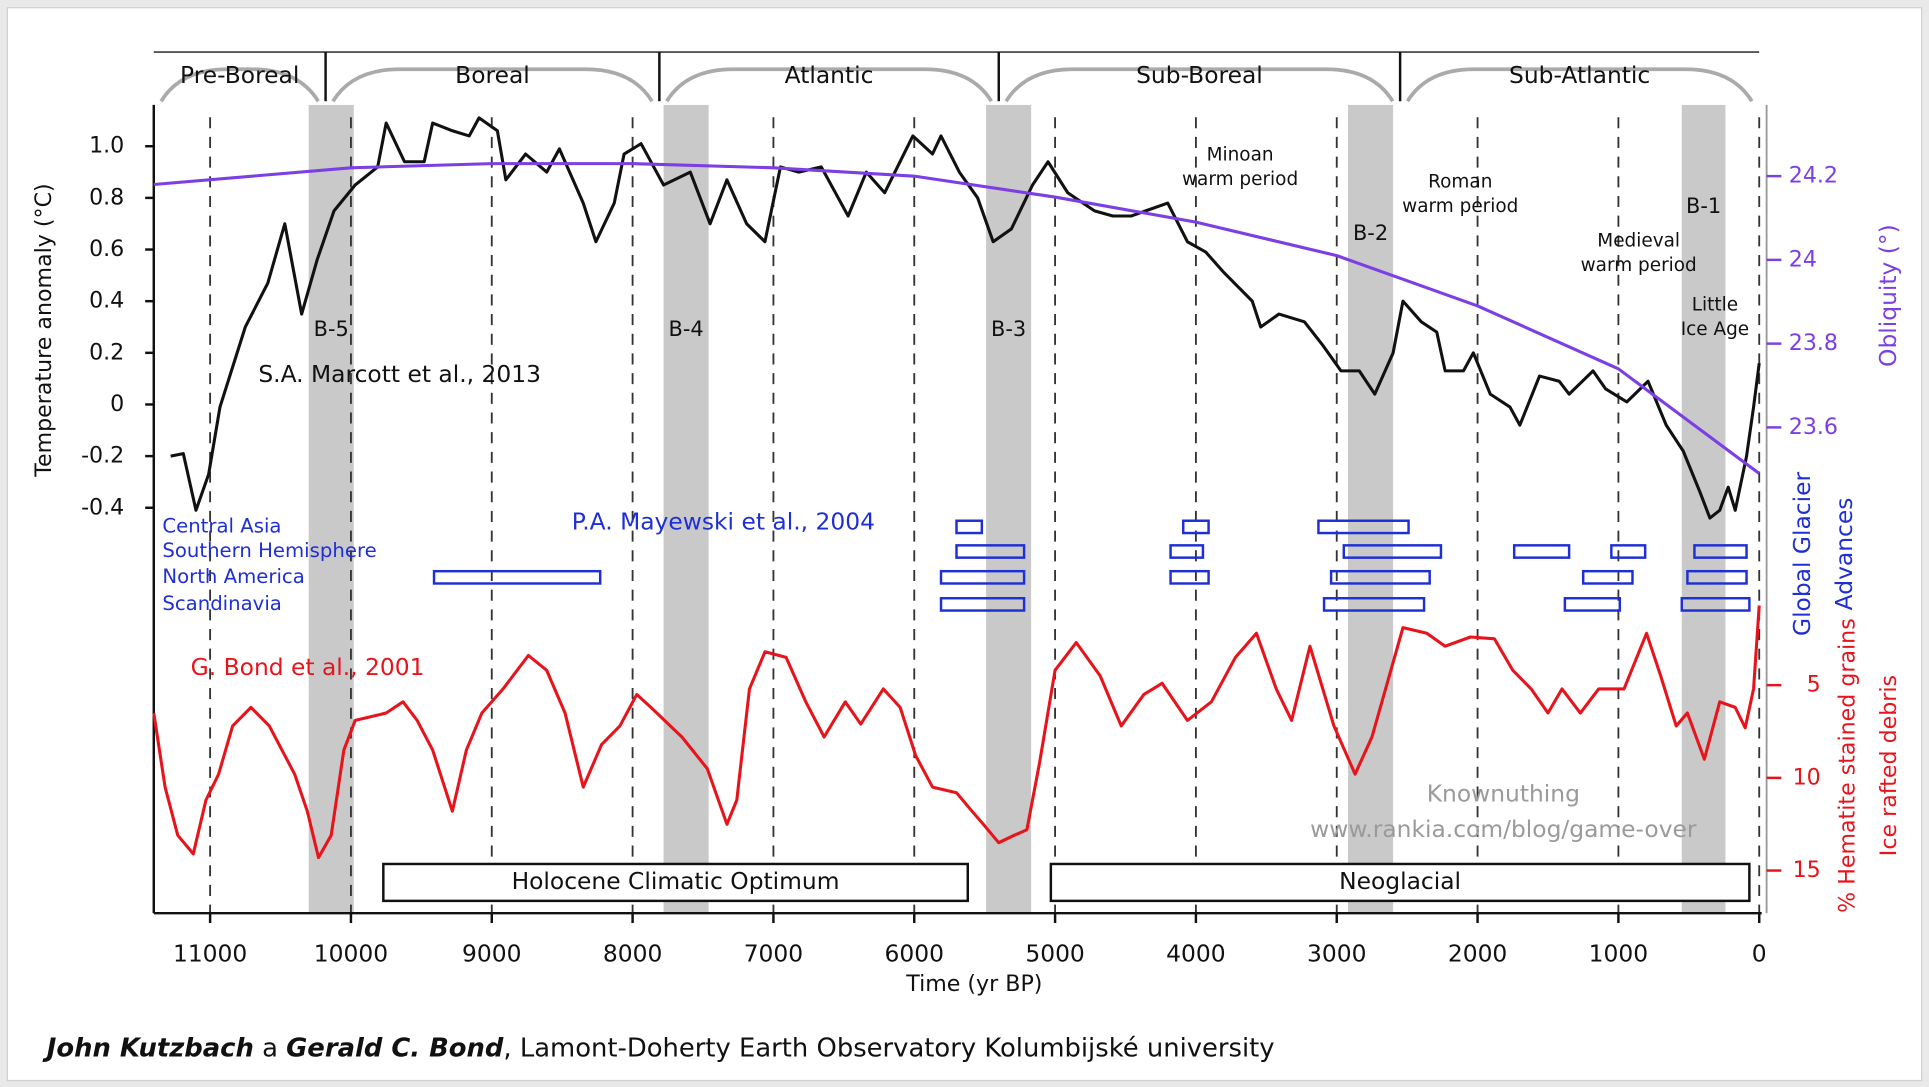 This screenshot has width=1929, height=1087. I want to click on x-tick-label: 11000, so click(210, 954).